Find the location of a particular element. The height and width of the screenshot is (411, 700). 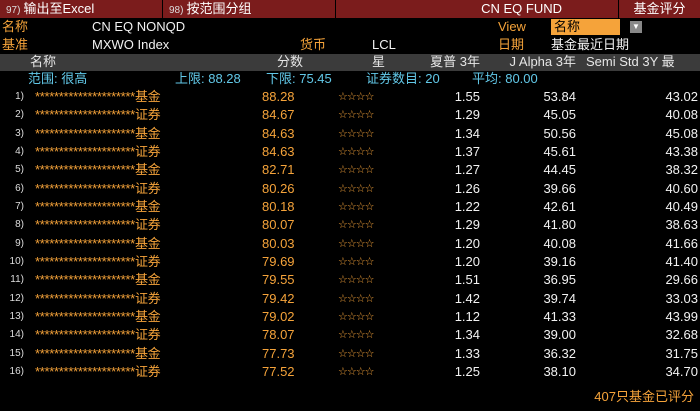

screen-title: CN EQ FUND is located at coordinates (521, 8).